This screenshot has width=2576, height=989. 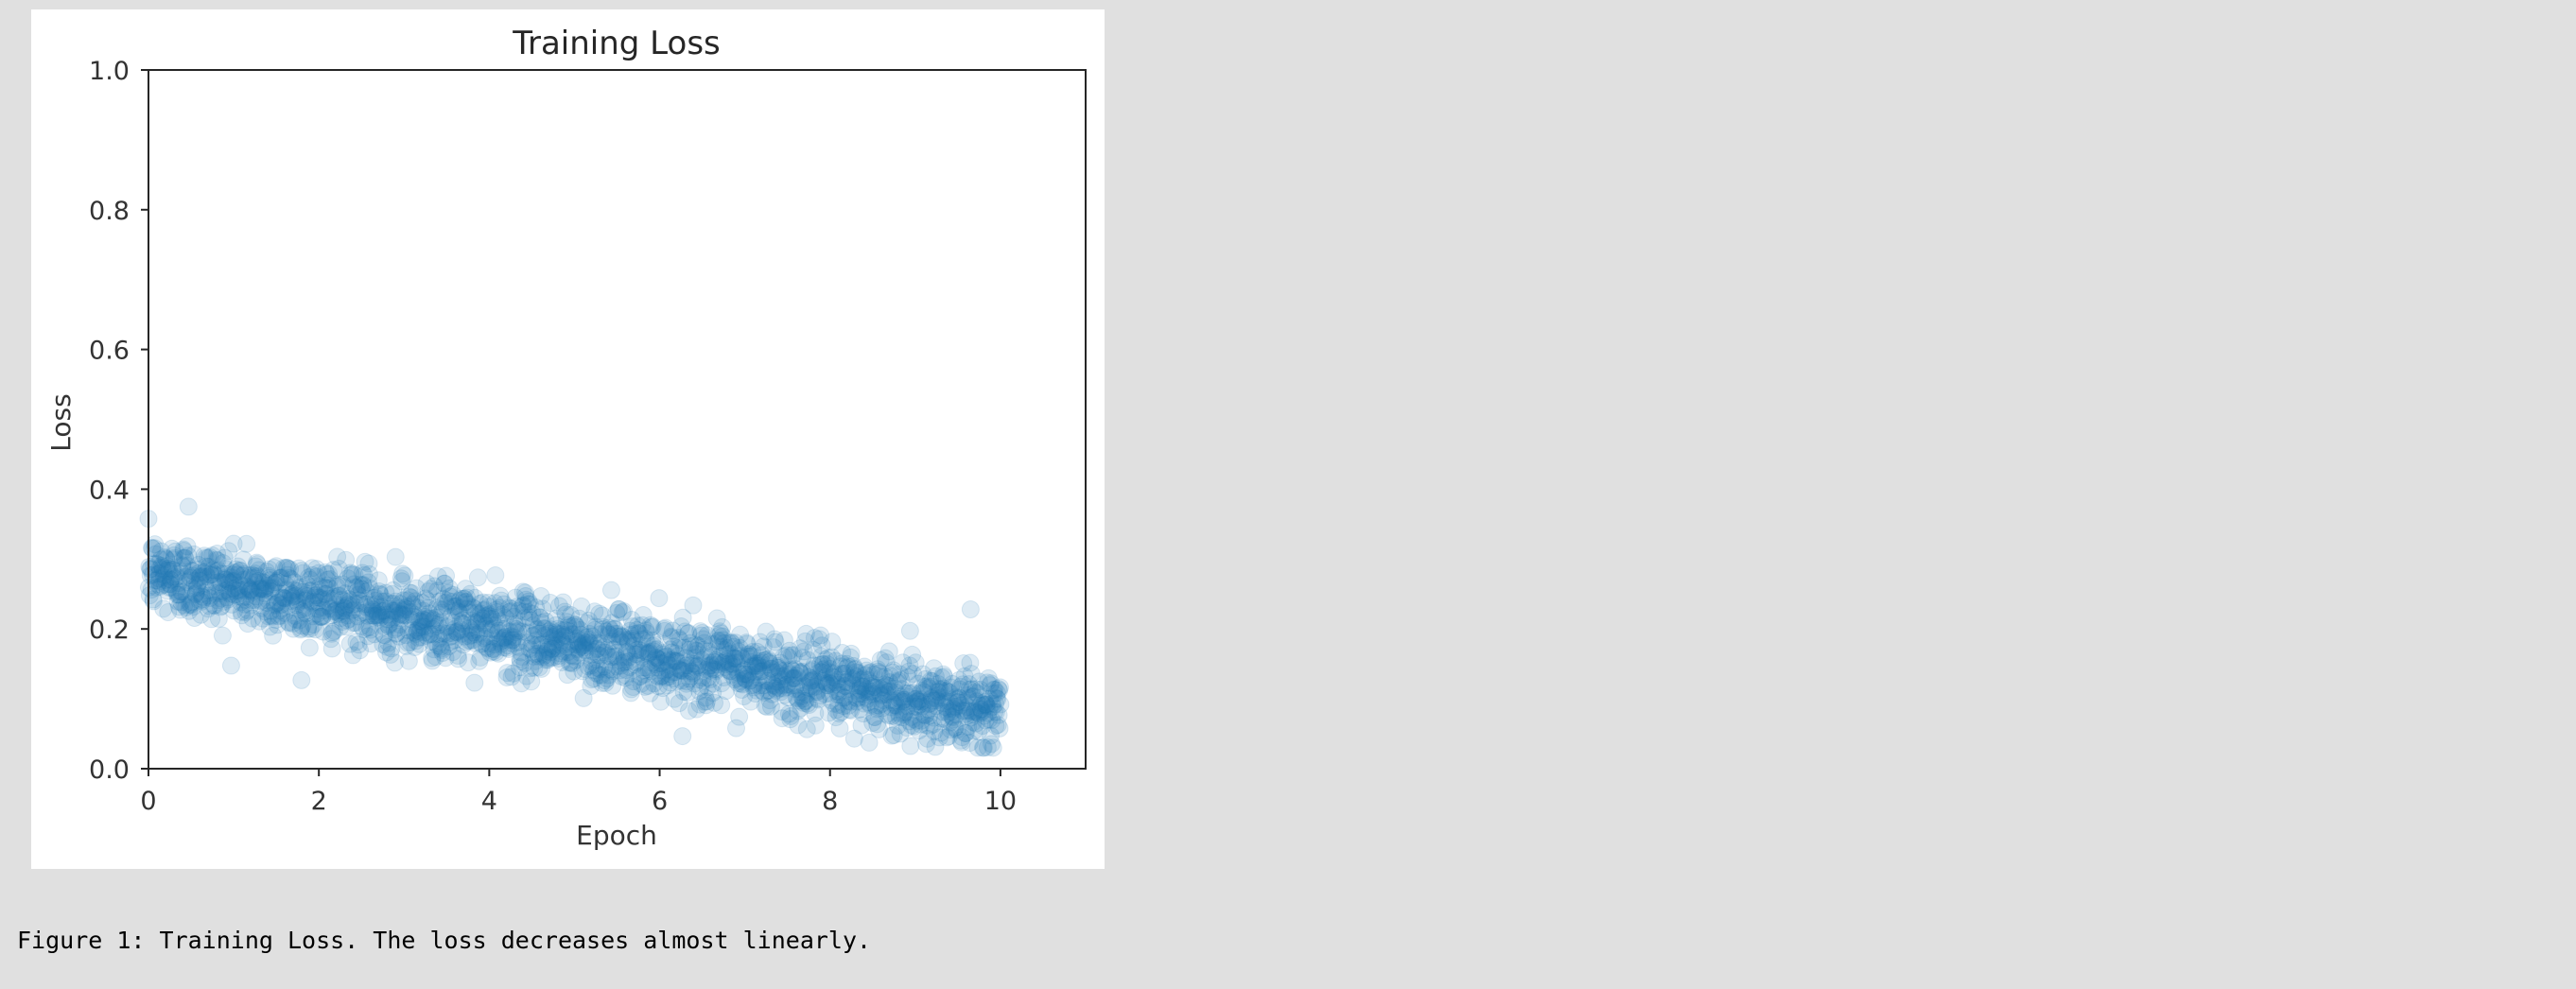 What do you see at coordinates (109, 351) in the screenshot?
I see `y-tick-label: 0.6` at bounding box center [109, 351].